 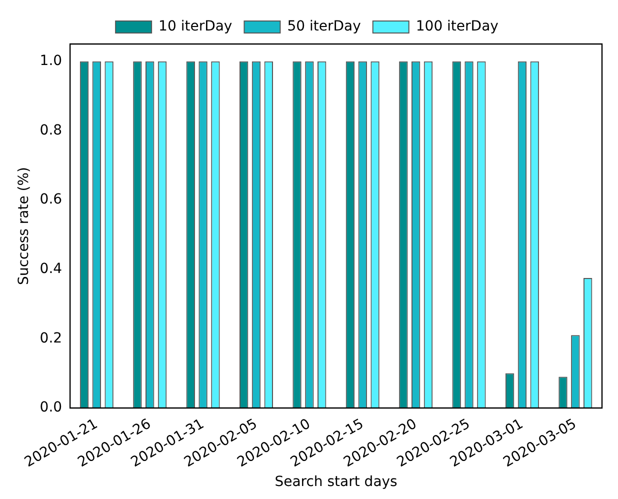 What do you see at coordinates (51, 408) in the screenshot?
I see `y-tick-label: 0.0` at bounding box center [51, 408].